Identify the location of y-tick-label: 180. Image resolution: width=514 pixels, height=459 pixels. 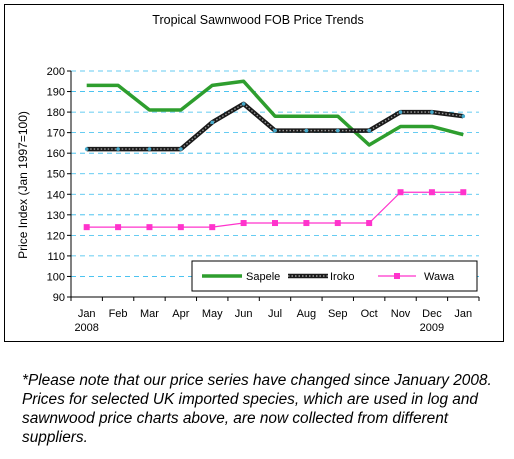
(56, 113).